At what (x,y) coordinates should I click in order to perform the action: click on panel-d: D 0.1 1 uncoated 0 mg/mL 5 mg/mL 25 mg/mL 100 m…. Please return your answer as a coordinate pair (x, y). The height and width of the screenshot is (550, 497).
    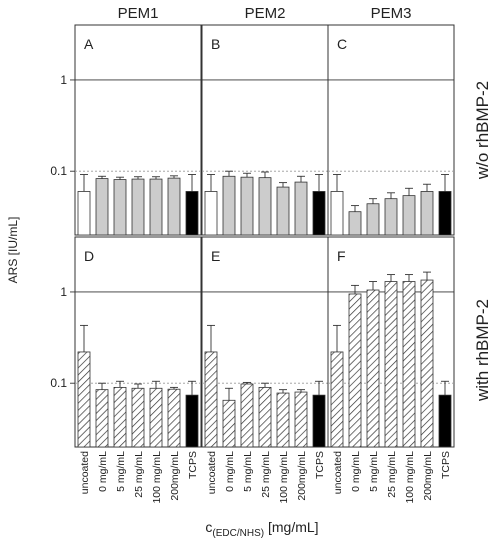
    Looking at the image, I should click on (126, 370).